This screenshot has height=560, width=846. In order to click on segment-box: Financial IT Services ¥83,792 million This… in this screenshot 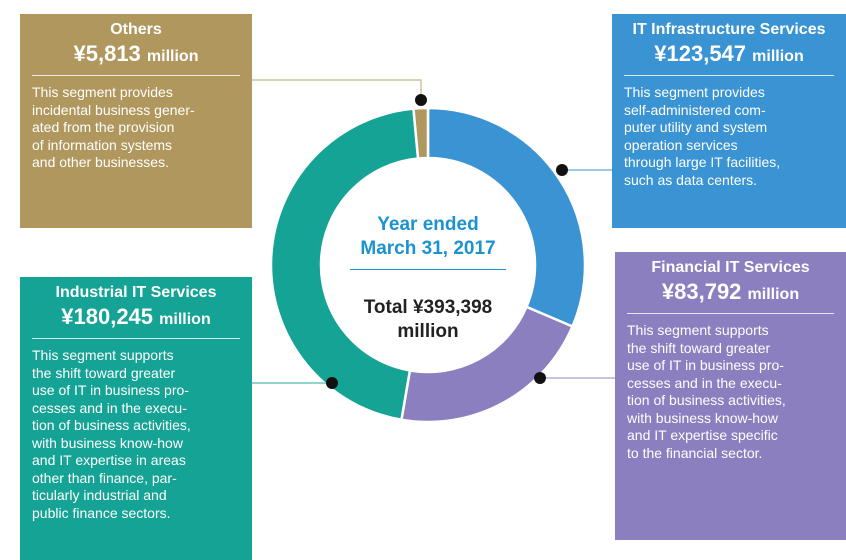, I will do `click(730, 396)`.